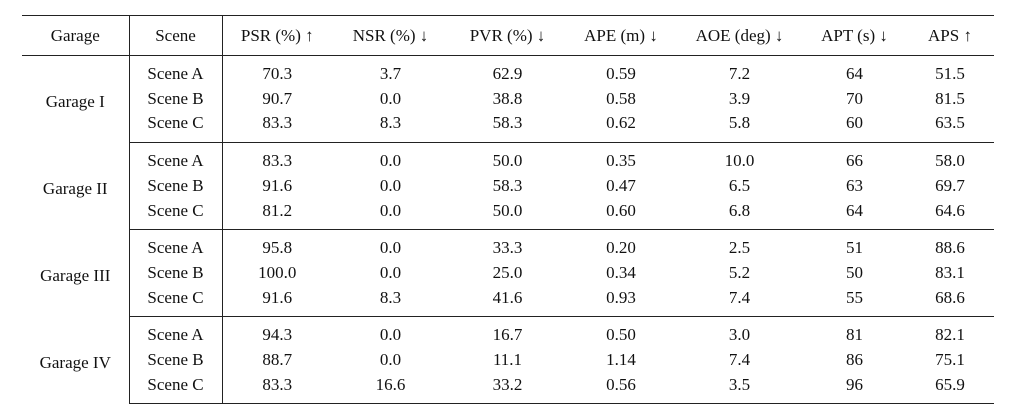 Image resolution: width=1012 pixels, height=418 pixels. Describe the element at coordinates (390, 388) in the screenshot. I see `cell-nsr: 16.6` at that location.